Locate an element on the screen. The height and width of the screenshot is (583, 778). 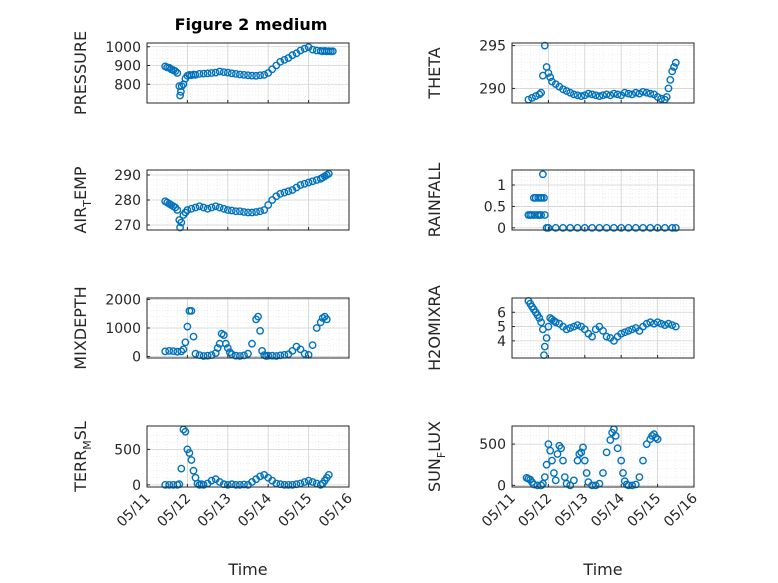
y-tick-label: 280 is located at coordinates (127, 201).